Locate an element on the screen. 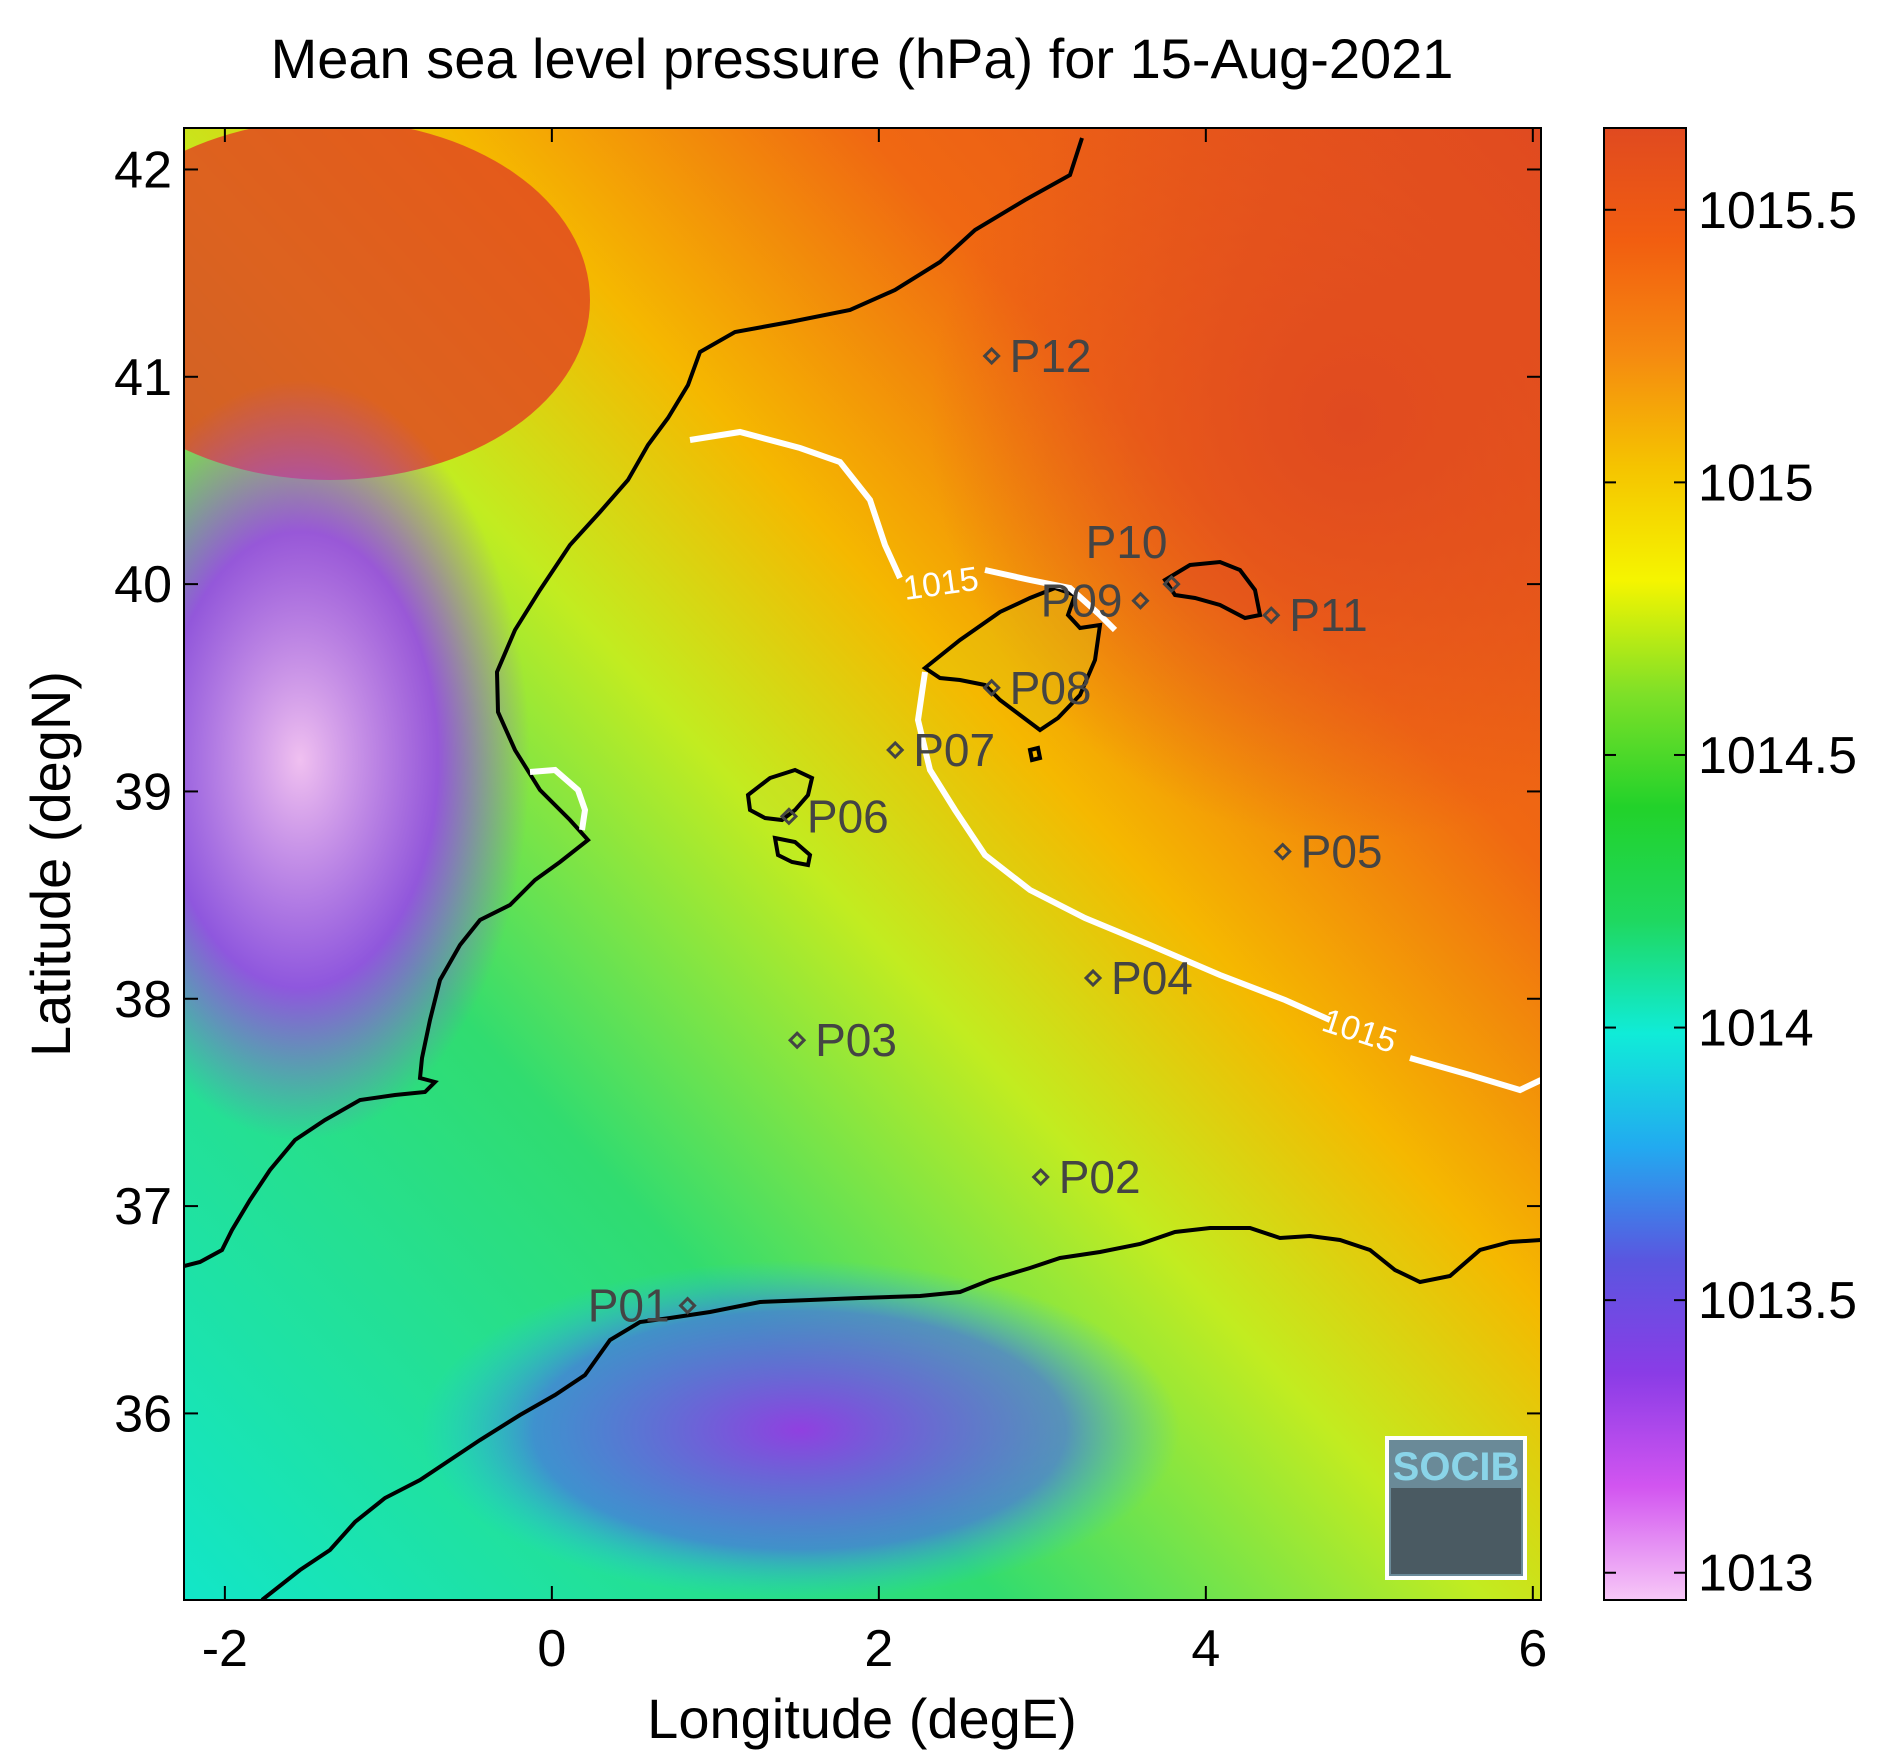  station-label: P05 is located at coordinates (1342, 852).